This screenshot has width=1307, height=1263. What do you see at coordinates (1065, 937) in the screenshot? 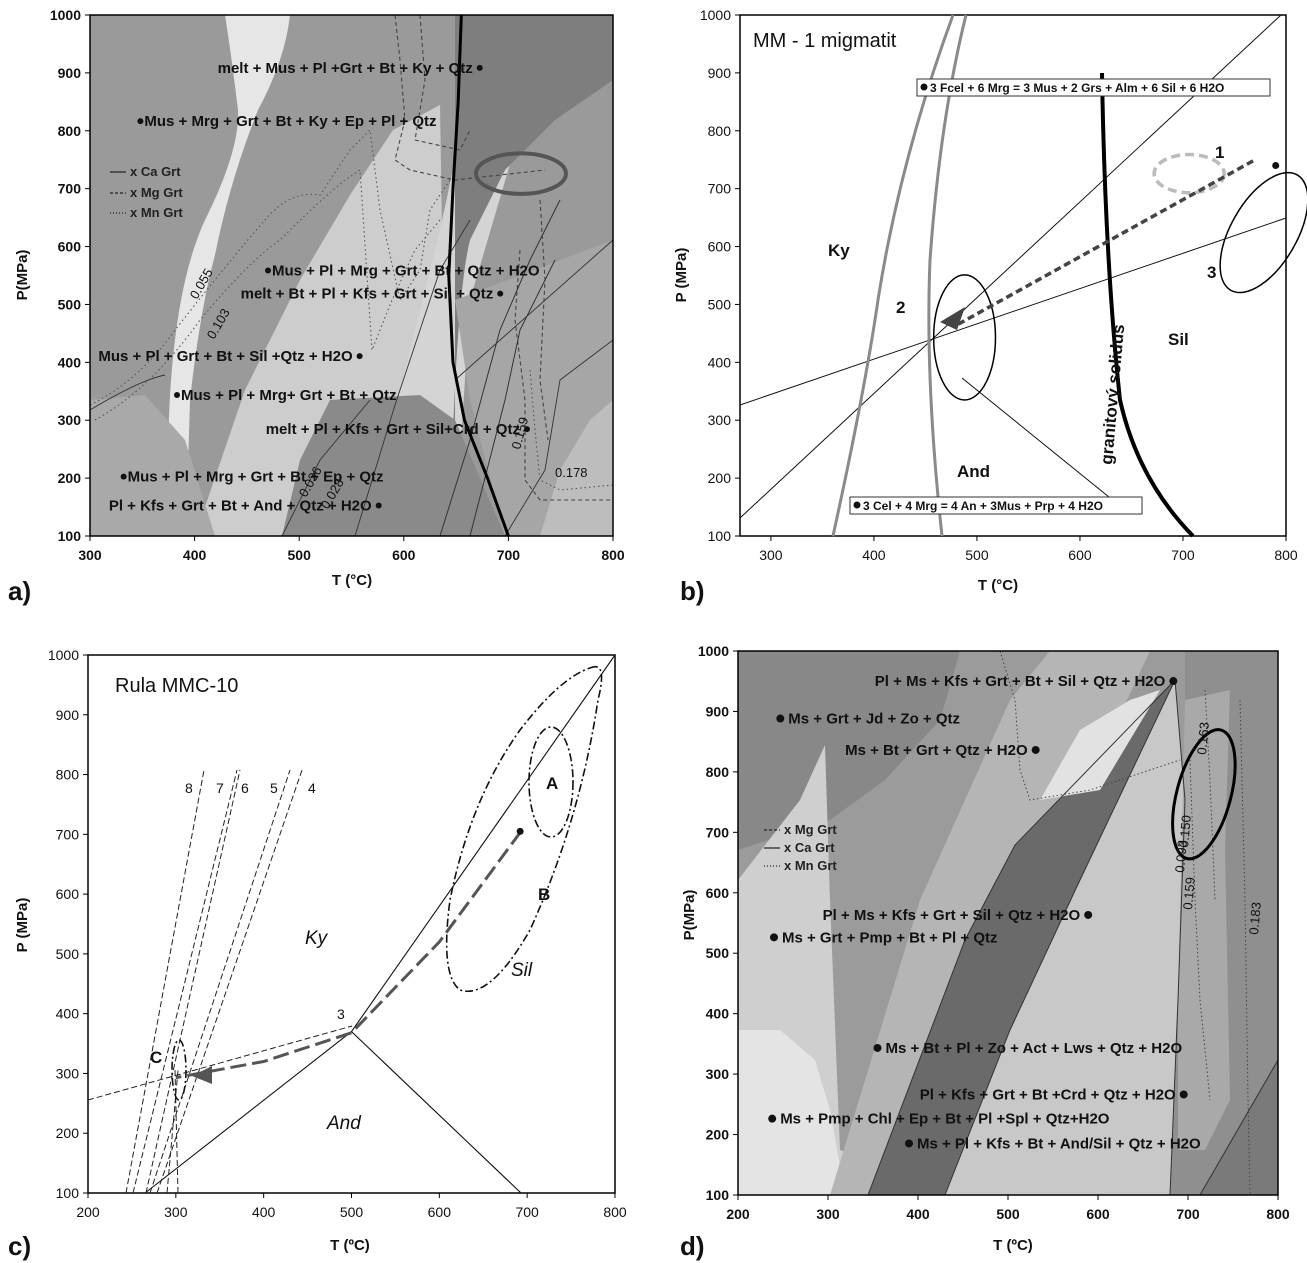
I see `panel-d-field-right-light` at bounding box center [1065, 937].